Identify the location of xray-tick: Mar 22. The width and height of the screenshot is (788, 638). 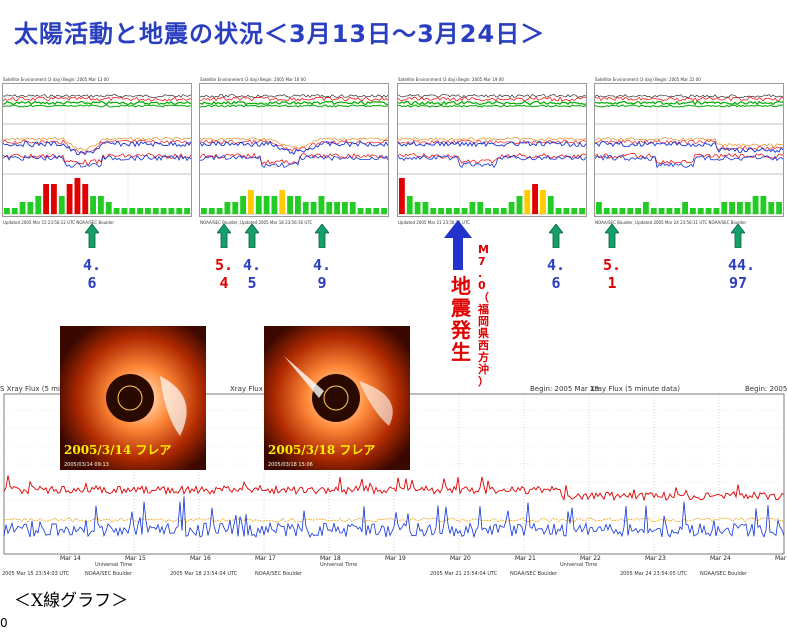
(590, 558).